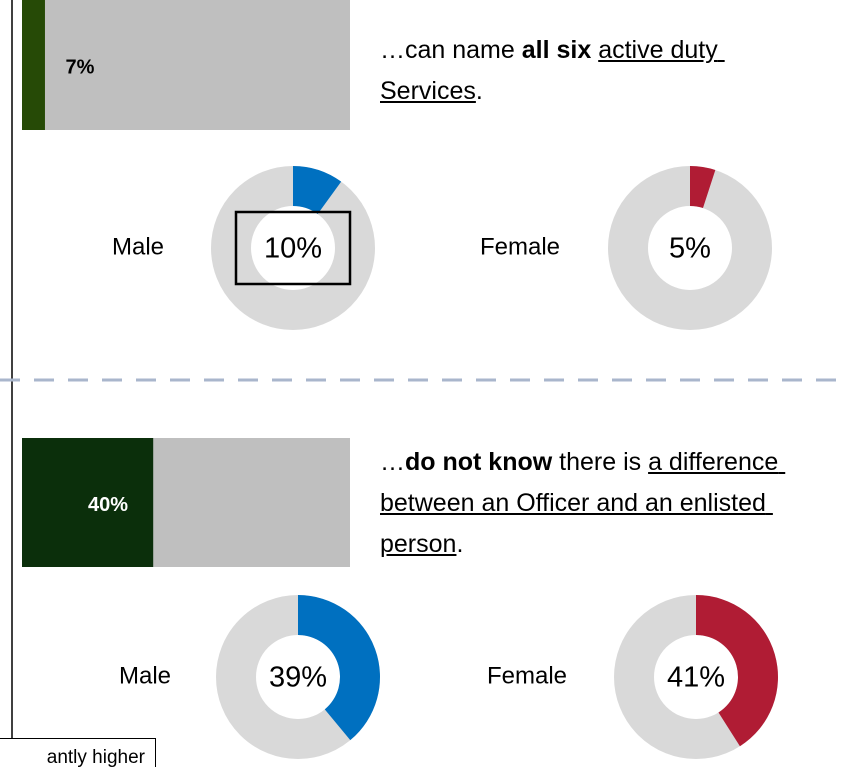  What do you see at coordinates (80, 67) in the screenshot?
I see `bar-label: 7%` at bounding box center [80, 67].